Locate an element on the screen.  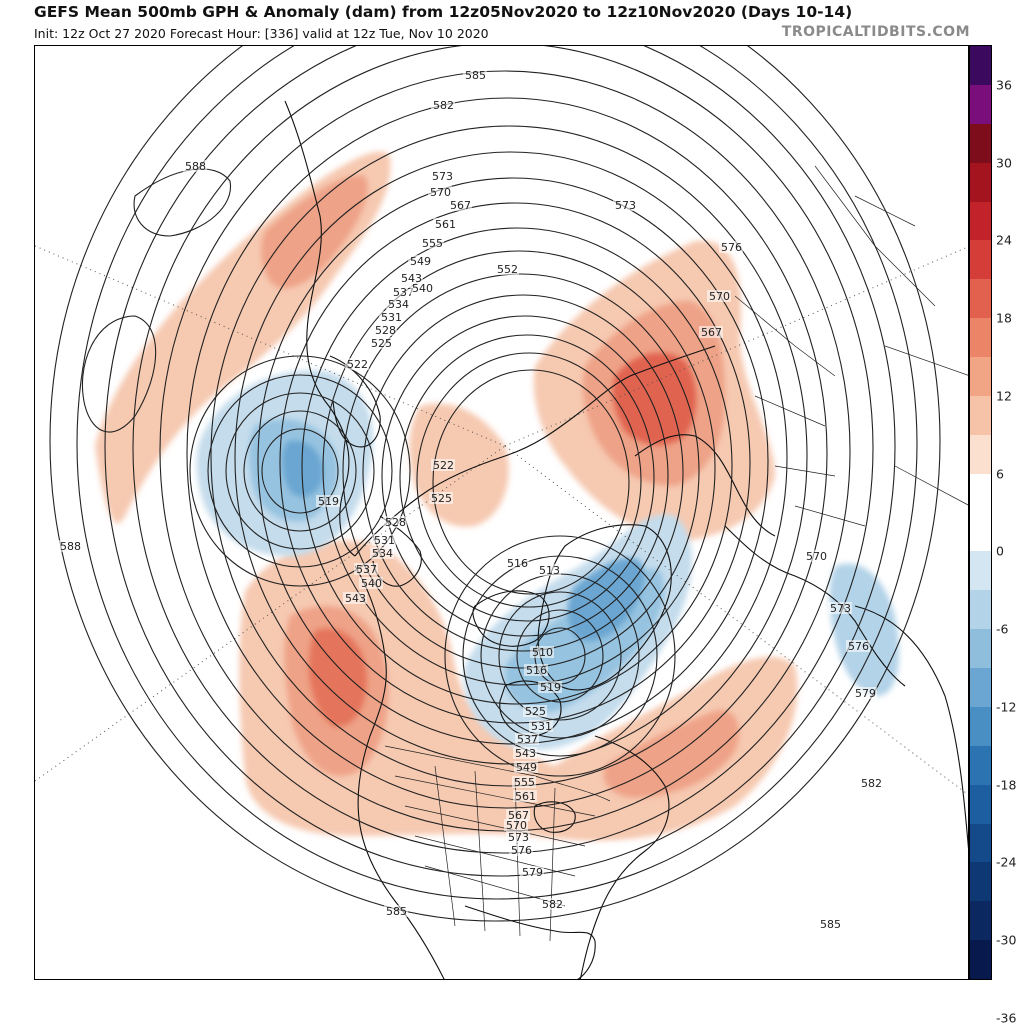
contour-label: 555 is located at coordinates (432, 243).